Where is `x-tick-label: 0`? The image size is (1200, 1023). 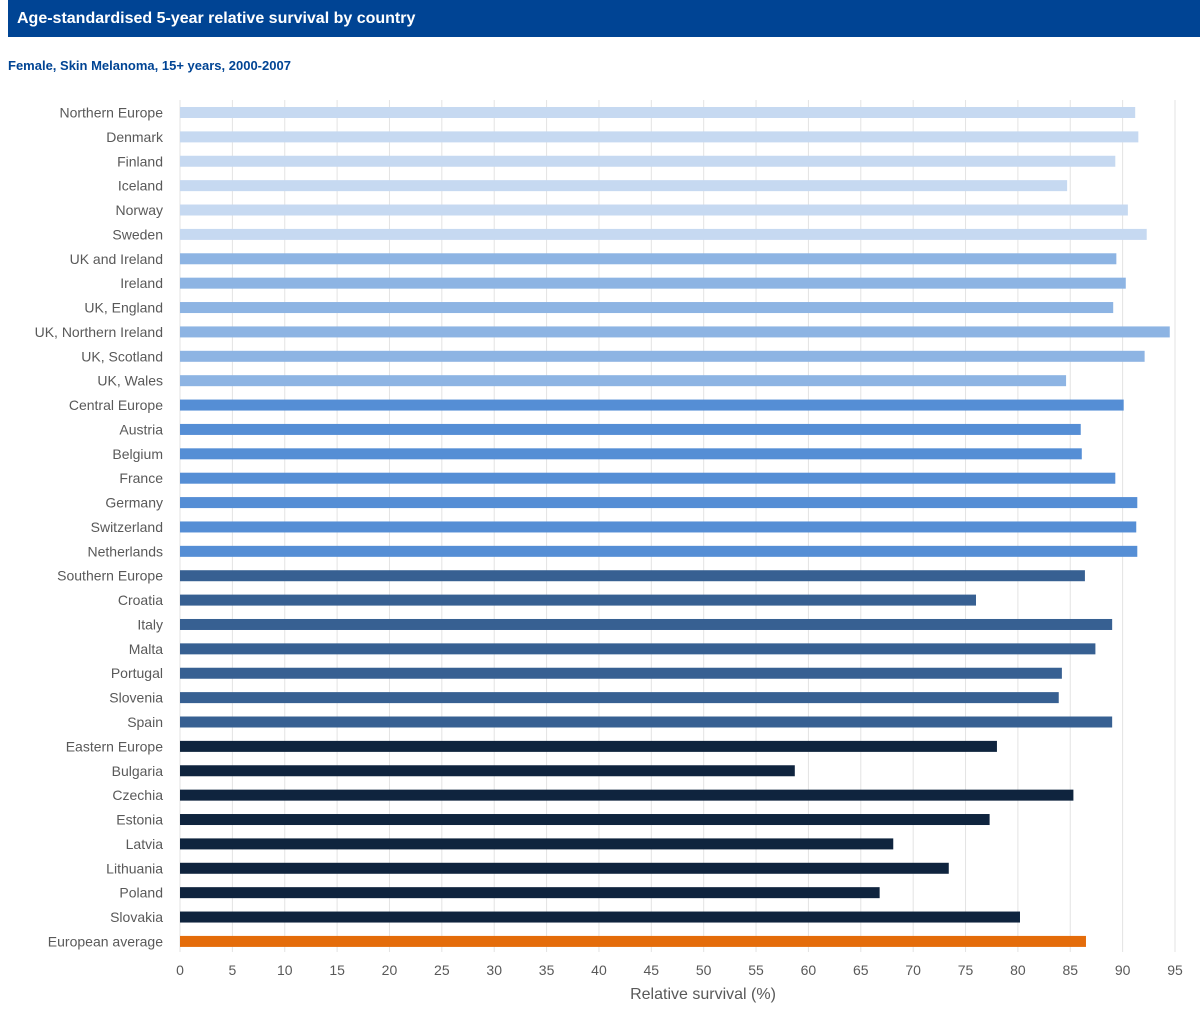 x-tick-label: 0 is located at coordinates (180, 970).